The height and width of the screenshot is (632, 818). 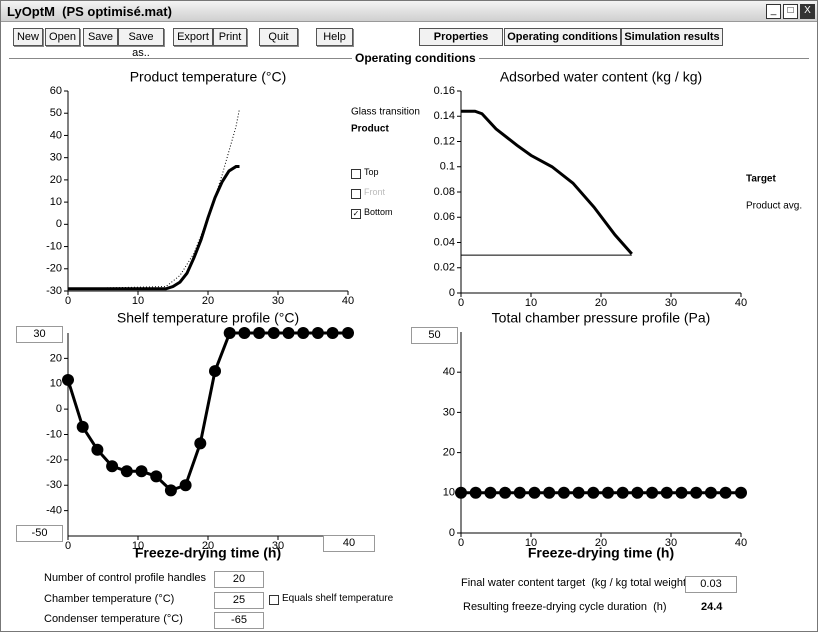 What do you see at coordinates (444, 217) in the screenshot?
I see `y-tick-label: 0.06` at bounding box center [444, 217].